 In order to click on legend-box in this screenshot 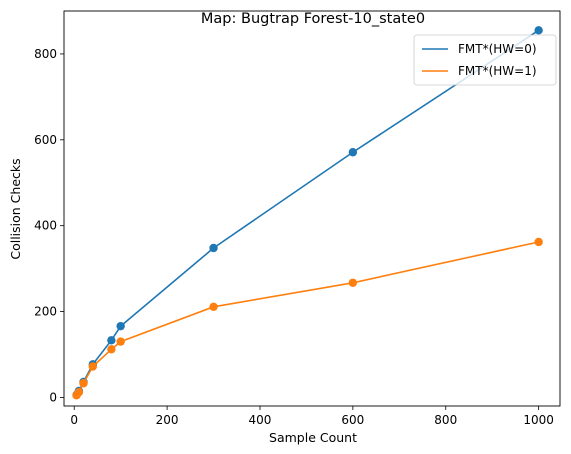, I will do `click(485, 60)`.